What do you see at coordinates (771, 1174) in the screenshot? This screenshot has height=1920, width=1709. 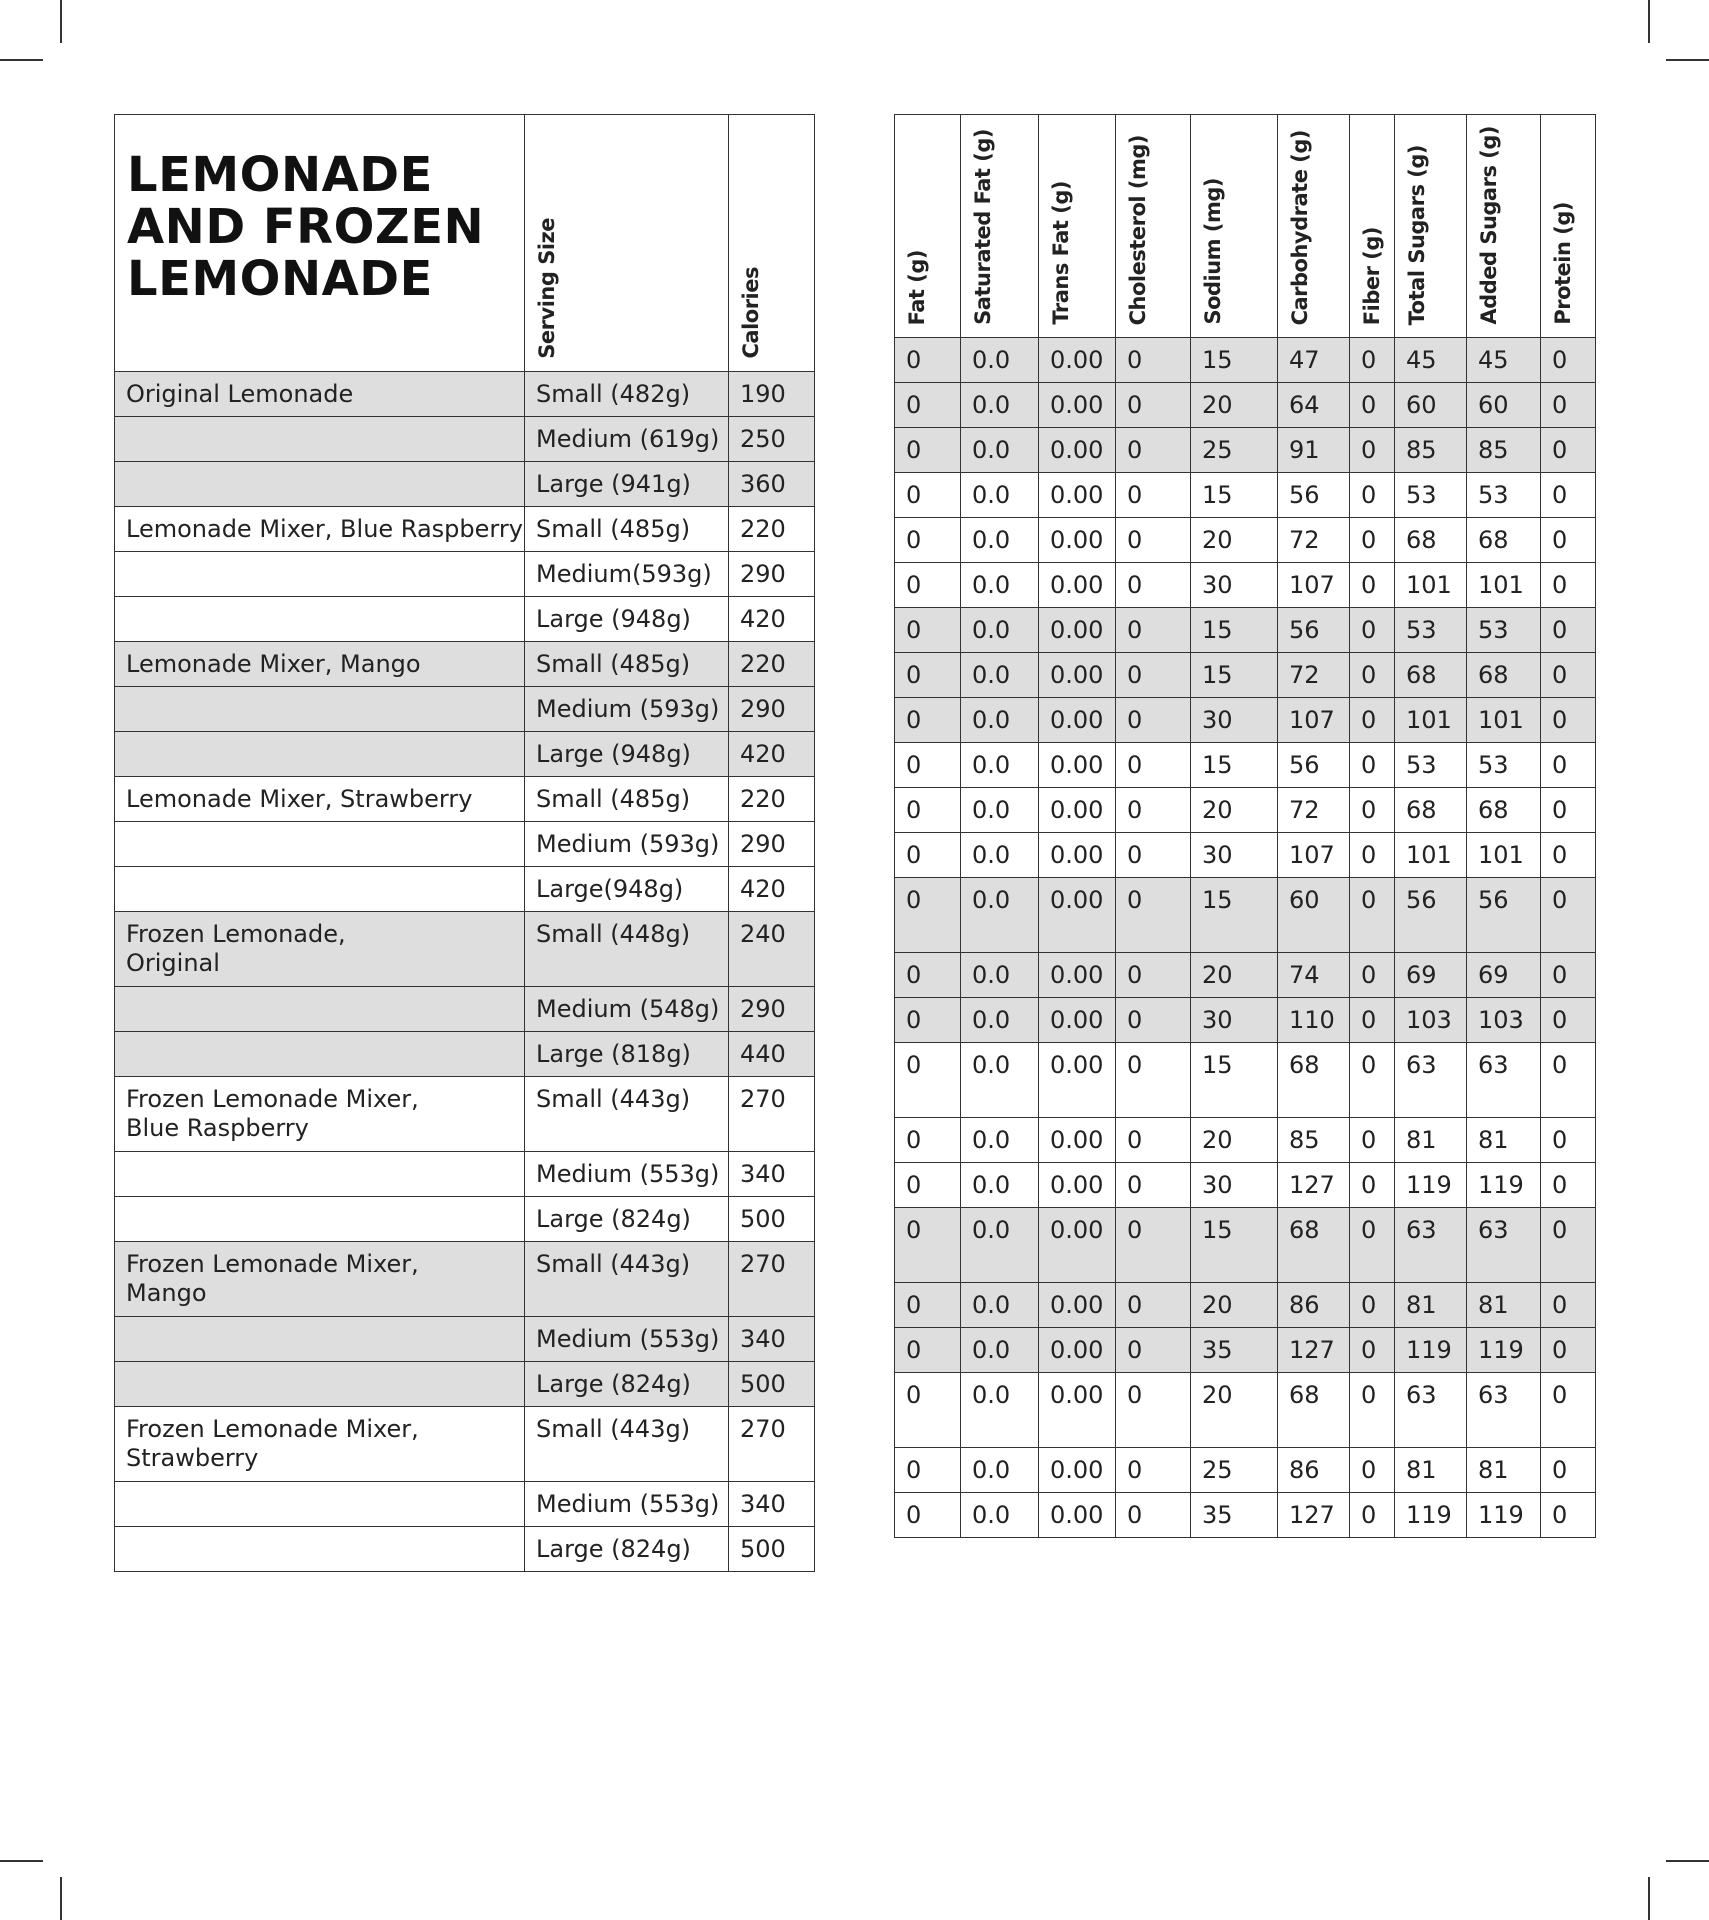 I see `calories: 340` at bounding box center [771, 1174].